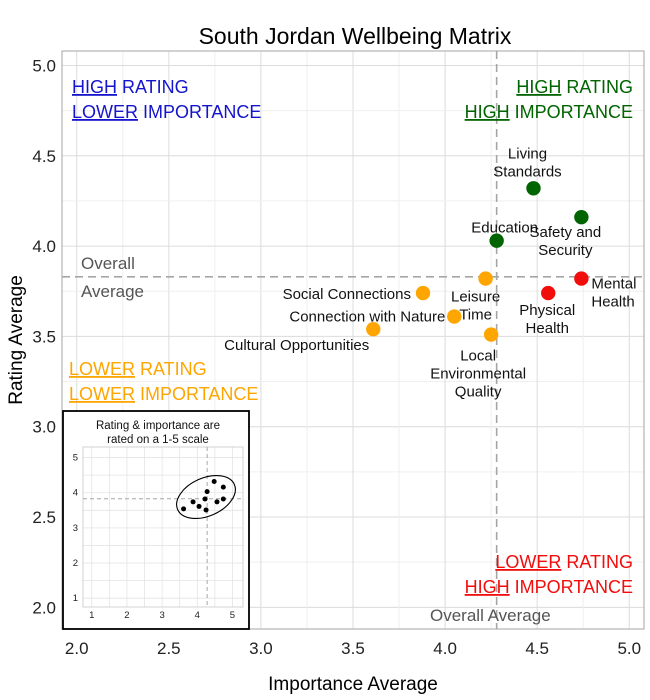 The width and height of the screenshot is (650, 700). Describe the element at coordinates (163, 394) in the screenshot. I see `quadrant-label-lower-rating-lower-importance: LOWER IMPORTANCE` at that location.